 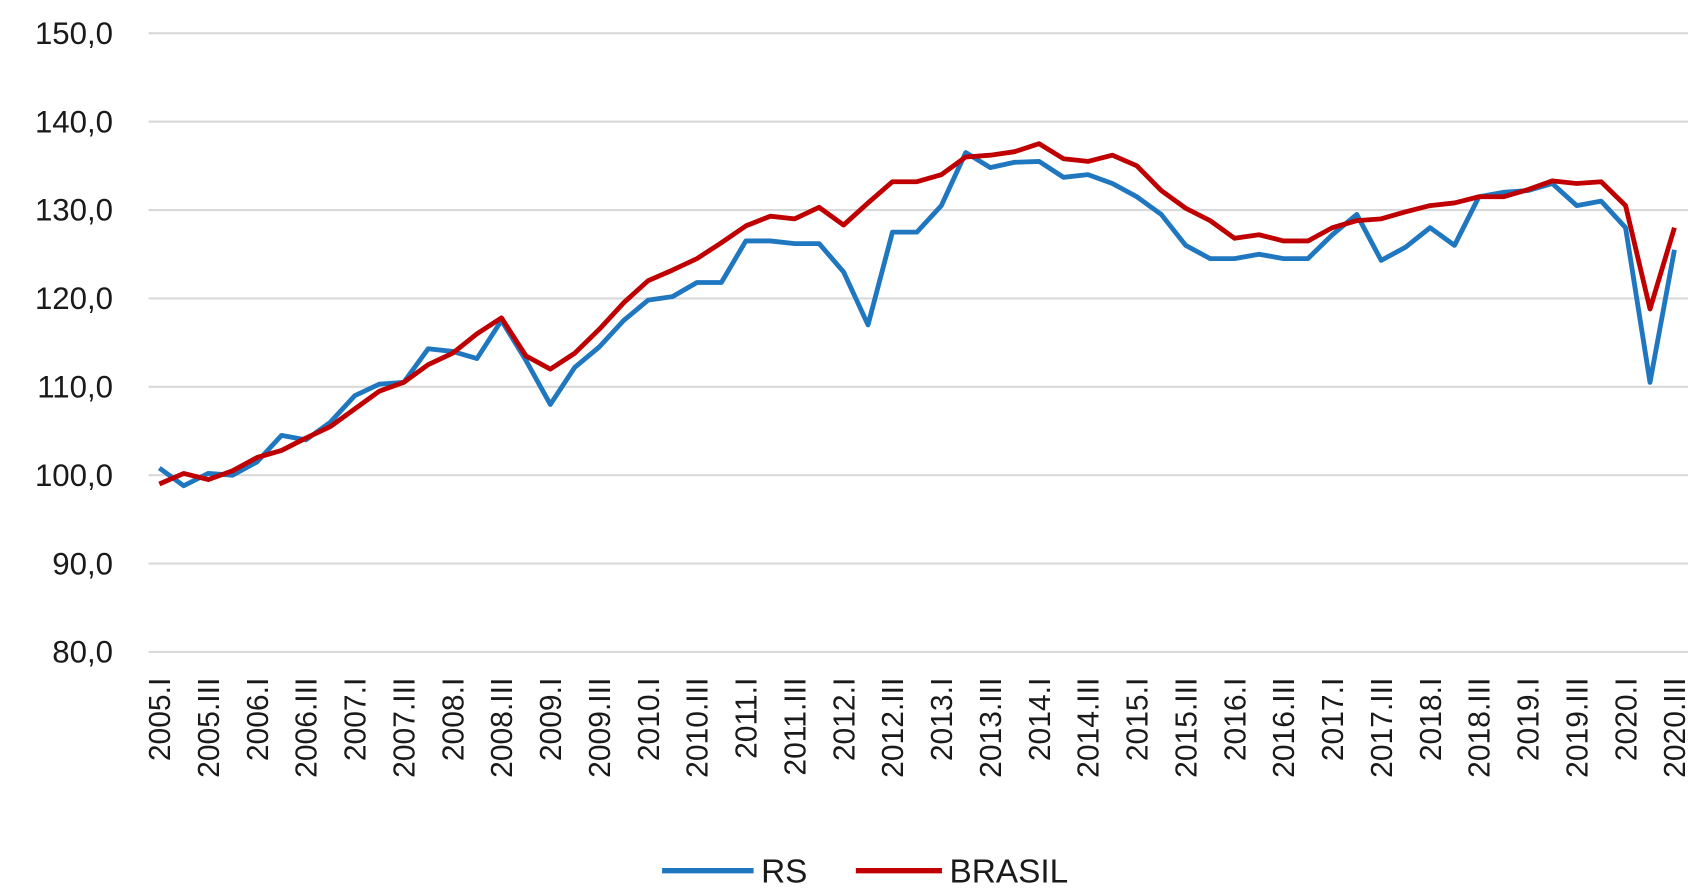 What do you see at coordinates (74, 121) in the screenshot?
I see `y-tick-label: 140,0` at bounding box center [74, 121].